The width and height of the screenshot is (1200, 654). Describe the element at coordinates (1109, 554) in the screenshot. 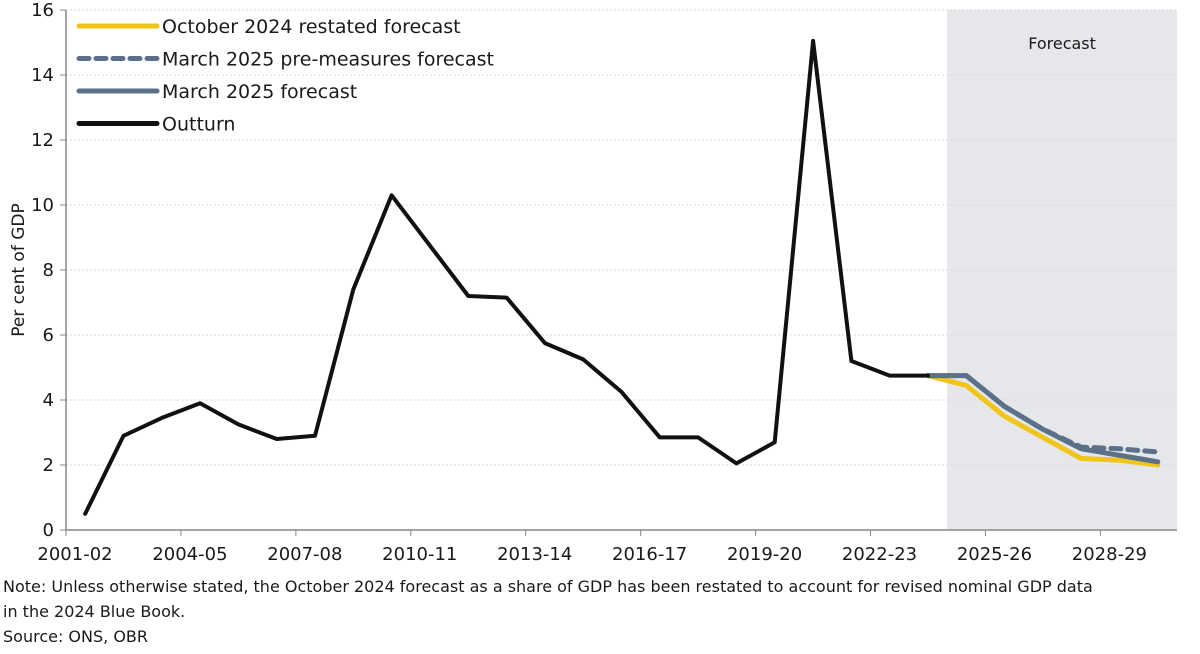

I see `x-tick-label: 2028-29` at that location.